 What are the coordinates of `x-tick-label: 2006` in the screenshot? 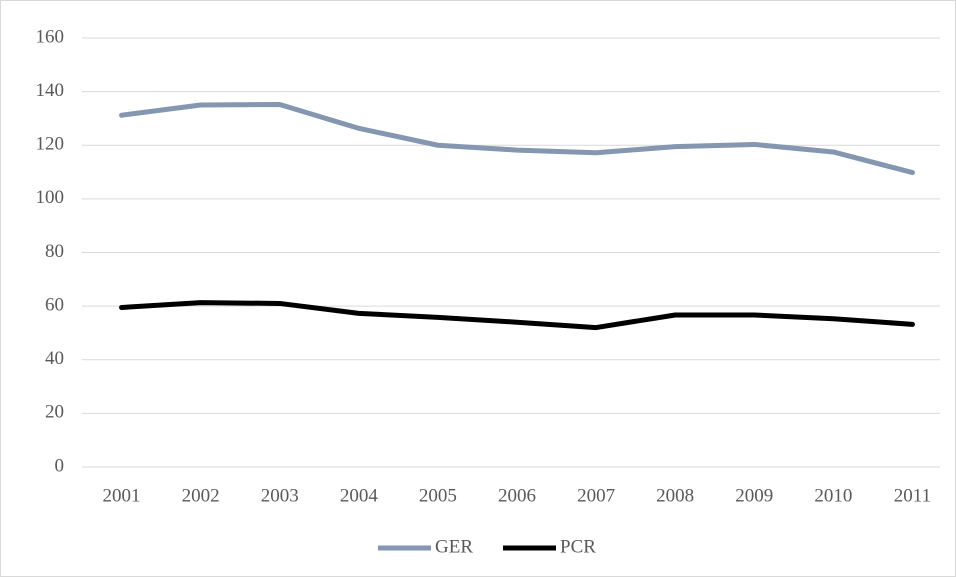 It's located at (517, 495).